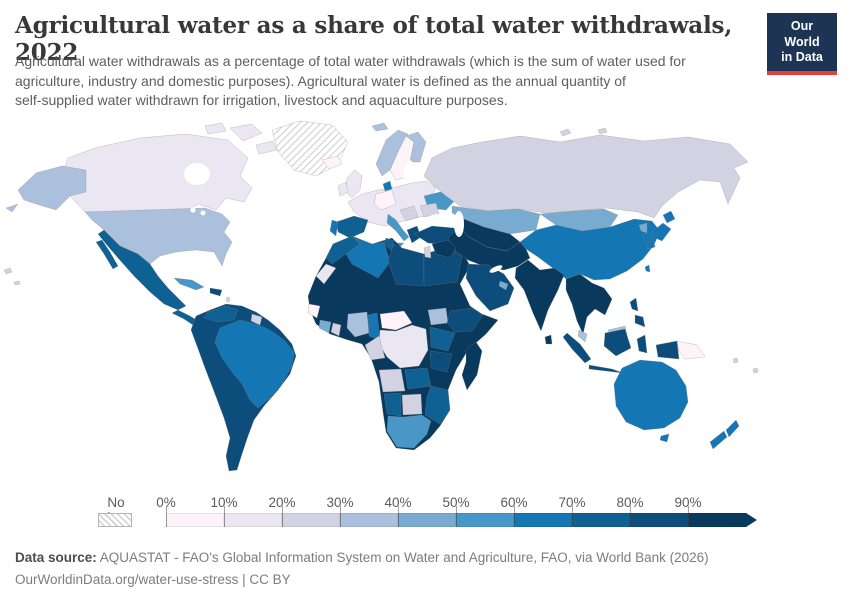 This screenshot has width=850, height=600. Describe the element at coordinates (221, 314) in the screenshot. I see `region-venezuela` at that location.